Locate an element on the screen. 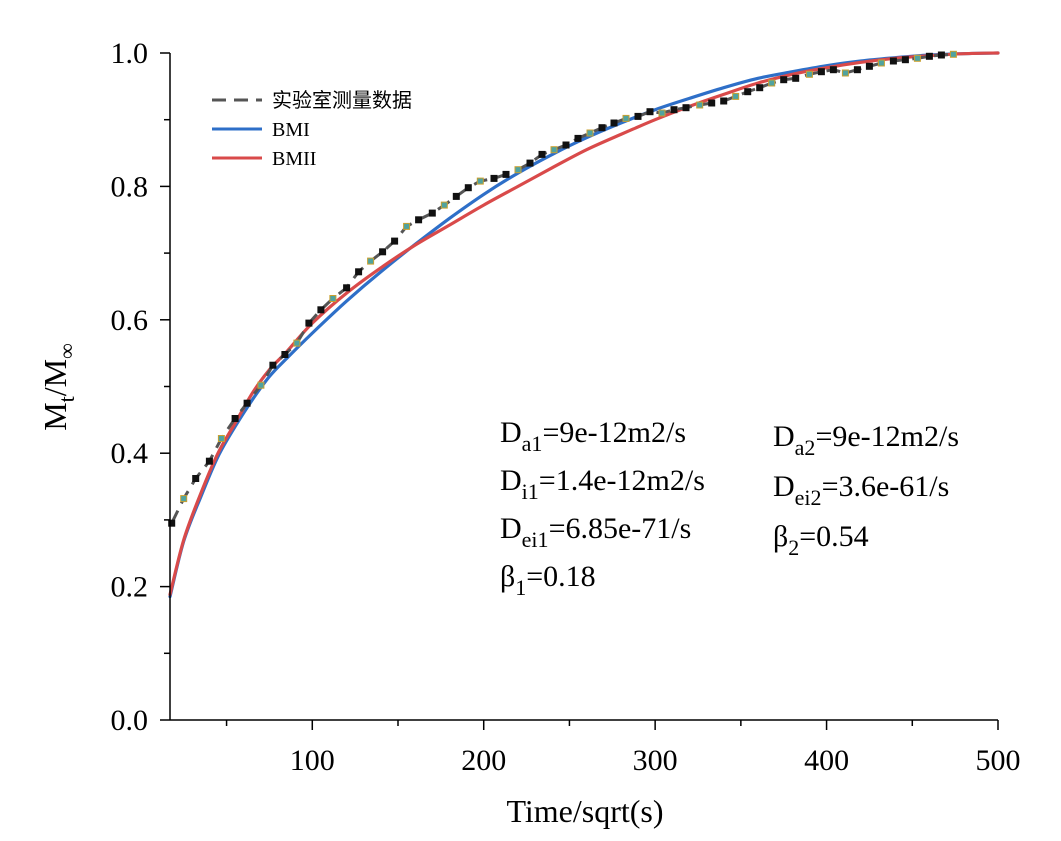 The height and width of the screenshot is (841, 1061). legend-item: 实验室测量数据 is located at coordinates (312, 100).